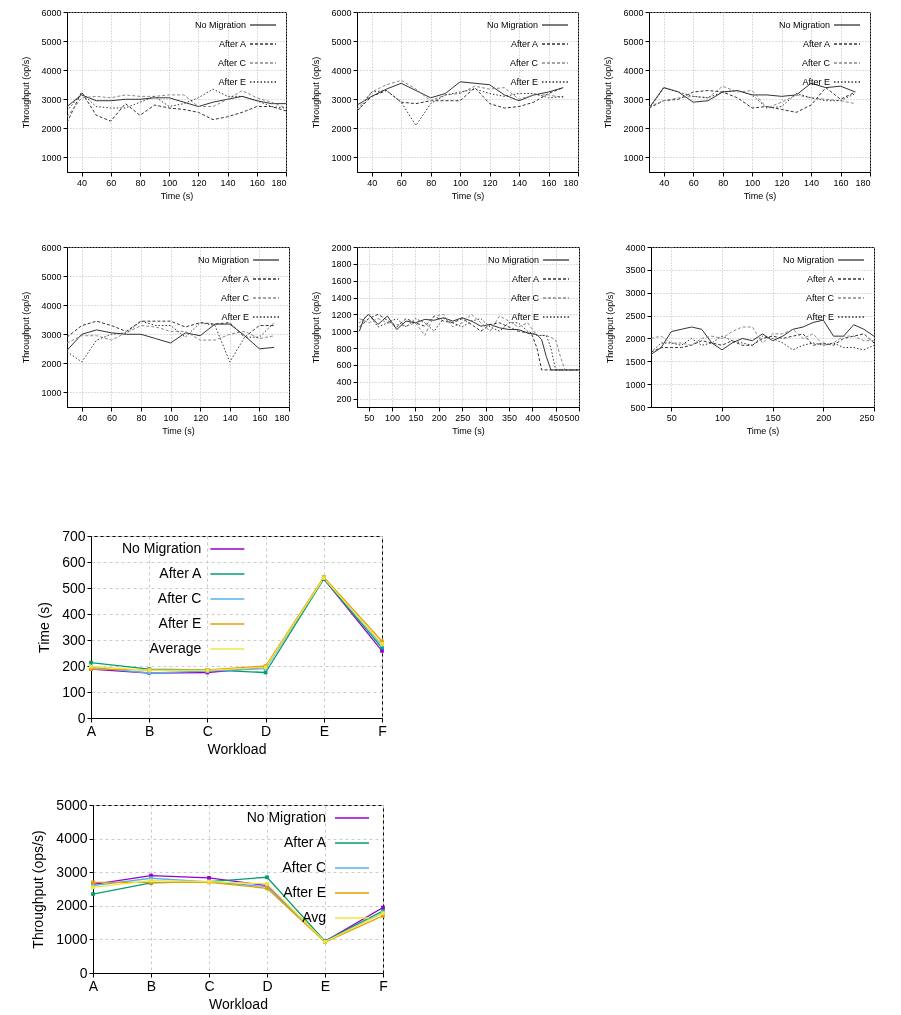  What do you see at coordinates (635, 247) in the screenshot?
I see `y-tick-label: 4000` at bounding box center [635, 247].